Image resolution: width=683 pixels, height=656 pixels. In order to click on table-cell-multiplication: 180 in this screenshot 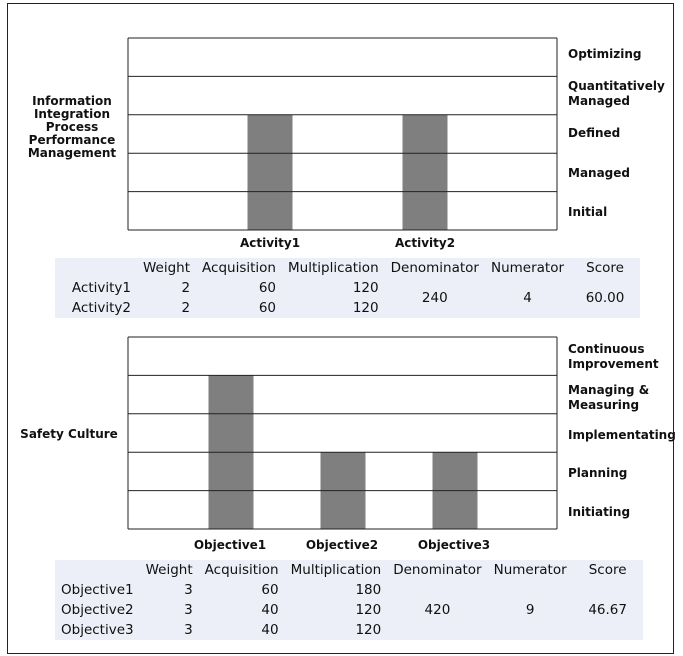, I will do `click(336, 590)`.